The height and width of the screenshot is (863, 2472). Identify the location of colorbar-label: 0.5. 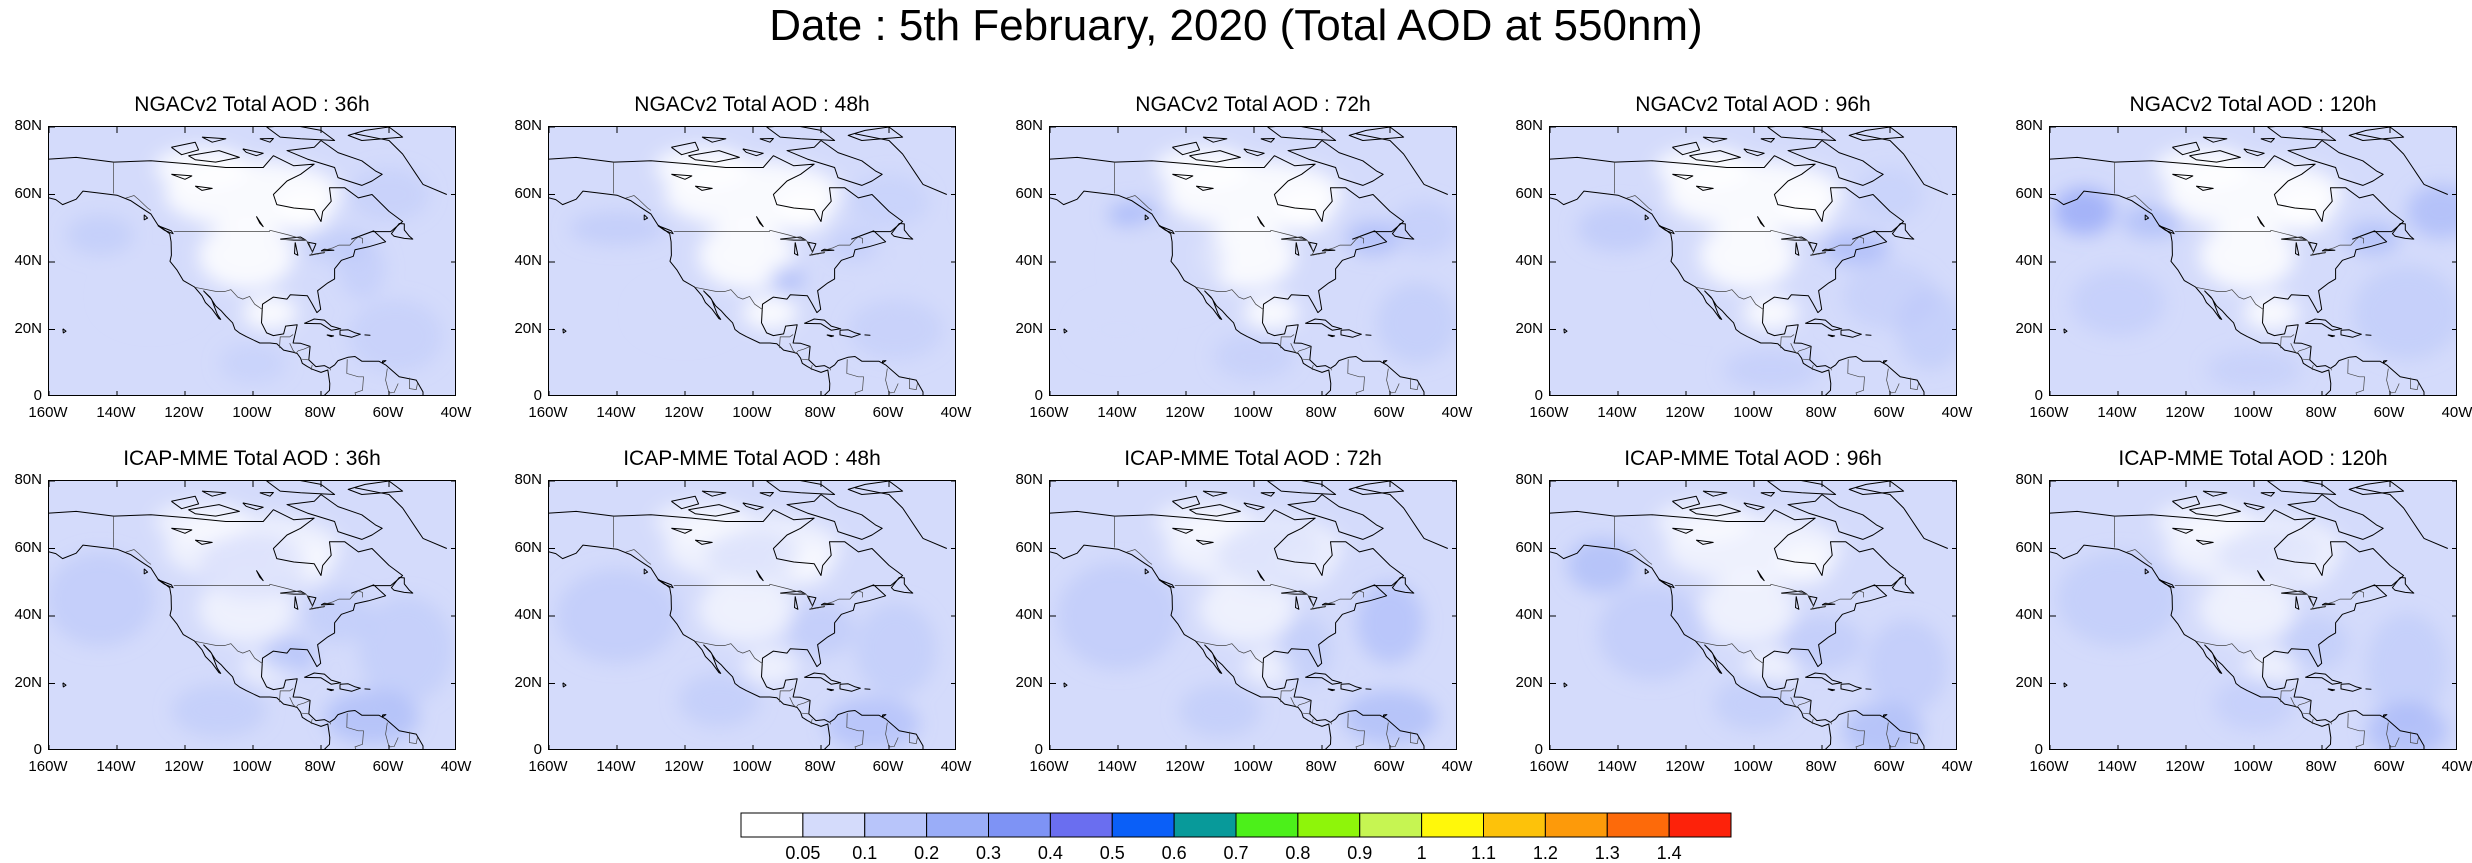
(1112, 853).